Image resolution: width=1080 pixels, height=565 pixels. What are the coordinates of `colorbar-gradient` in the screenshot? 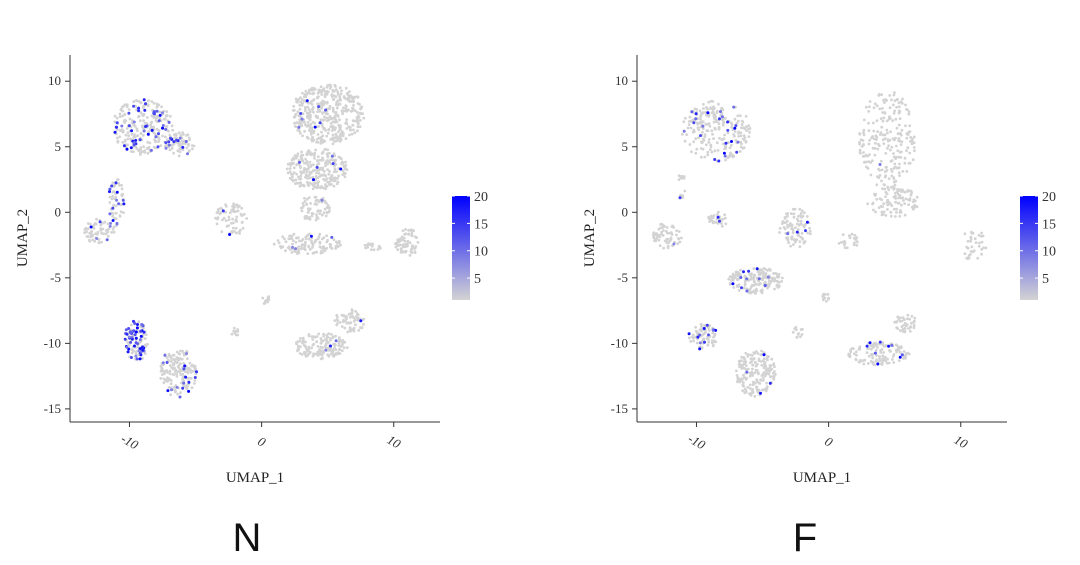 It's located at (1029, 248).